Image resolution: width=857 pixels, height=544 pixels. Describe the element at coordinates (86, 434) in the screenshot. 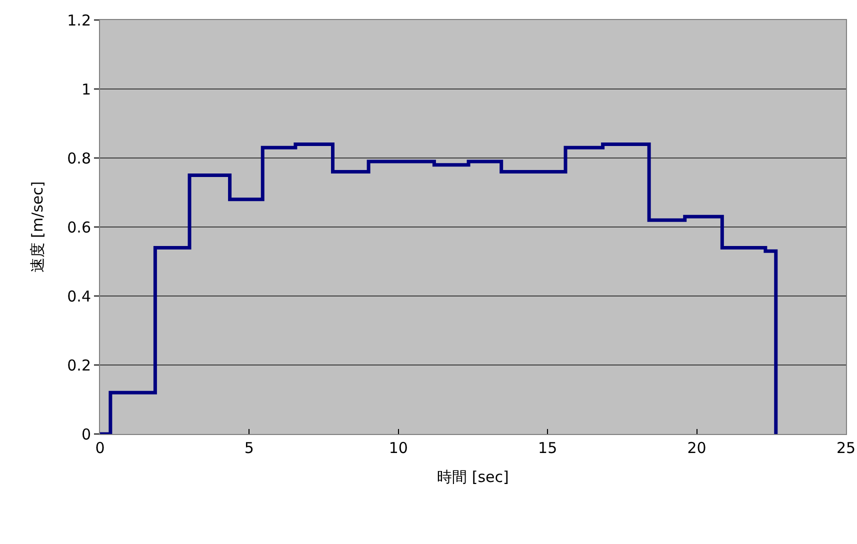

I see `y-tick-label: 0` at that location.